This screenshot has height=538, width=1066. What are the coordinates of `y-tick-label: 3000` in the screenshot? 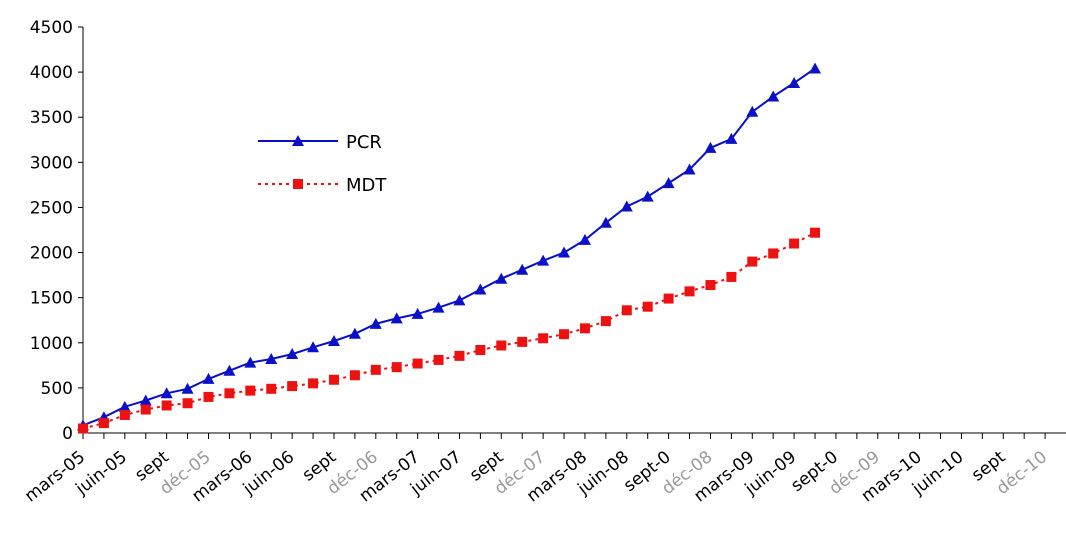 It's located at (51, 163).